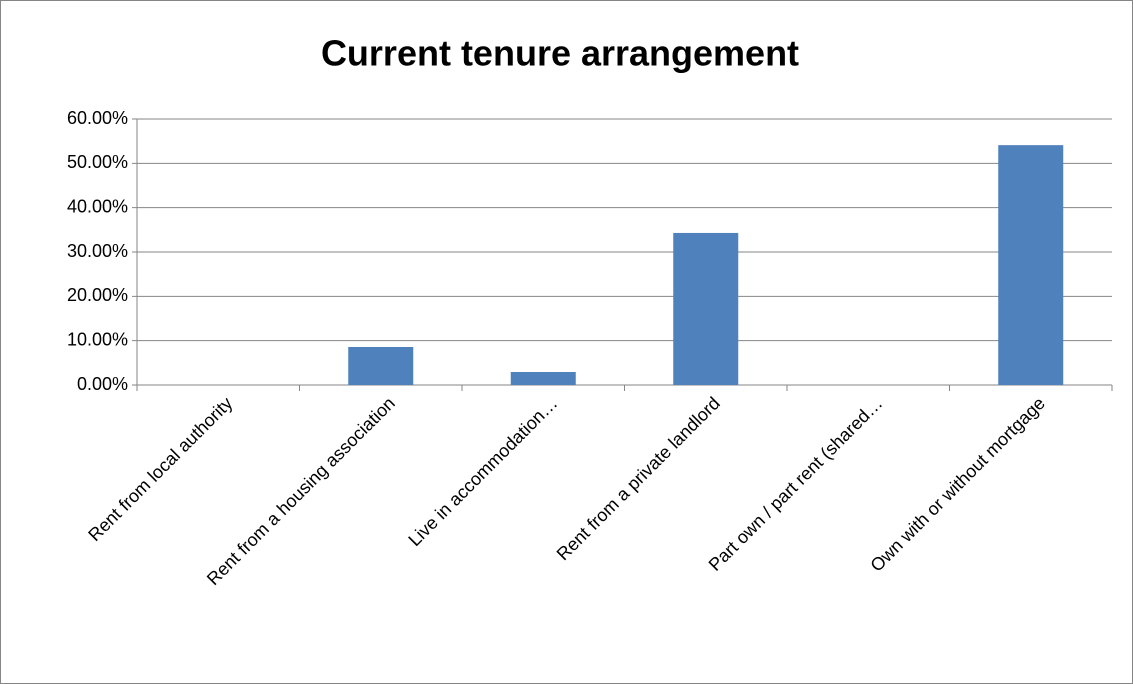 This screenshot has width=1133, height=684. What do you see at coordinates (97, 118) in the screenshot?
I see `y-tick-label: 60.00%` at bounding box center [97, 118].